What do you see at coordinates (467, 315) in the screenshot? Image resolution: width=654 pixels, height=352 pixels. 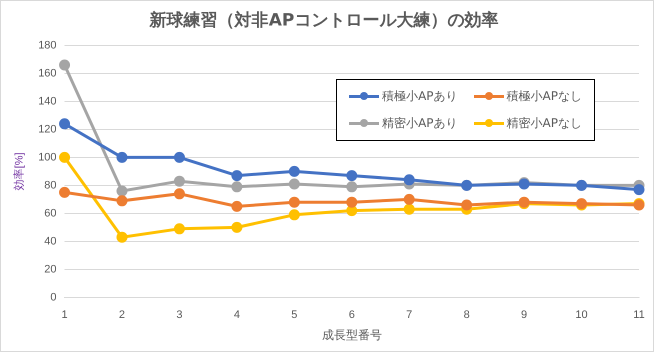 I see `x-tick-label: 8` at bounding box center [467, 315].